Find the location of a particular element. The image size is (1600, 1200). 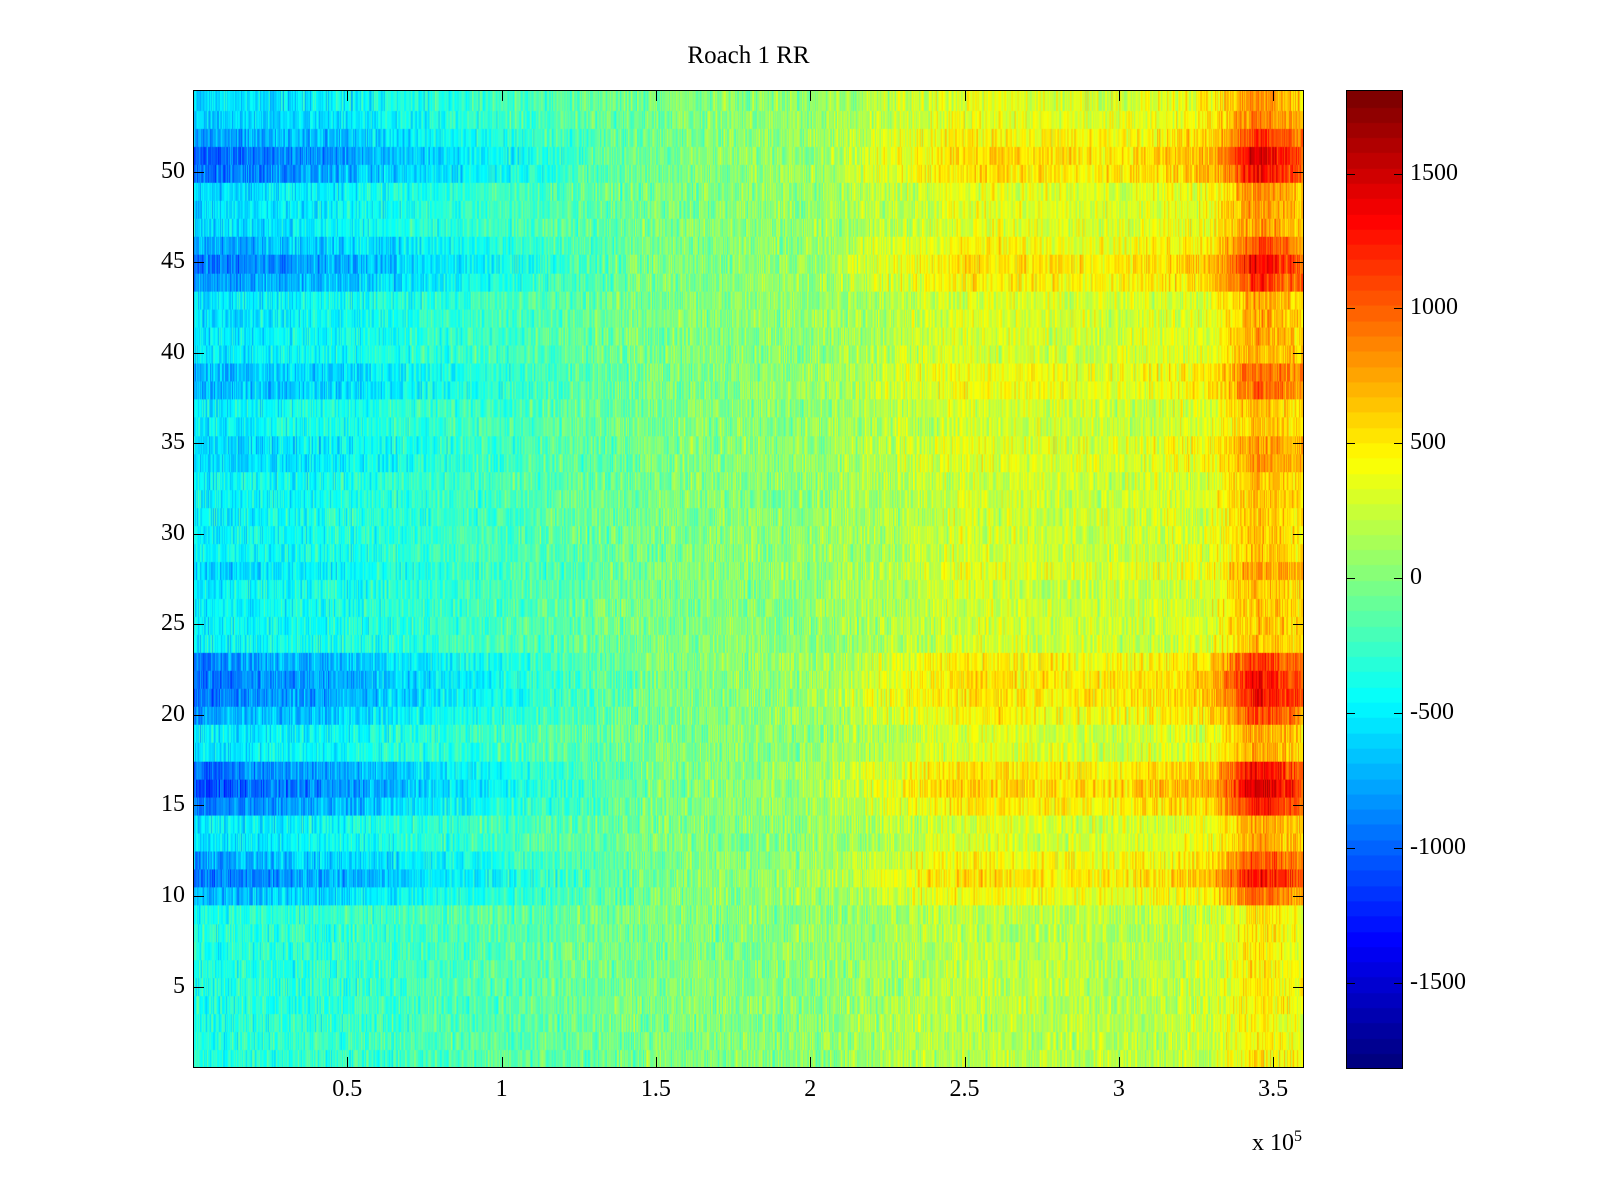

y-tick-label: 15 is located at coordinates (173, 804).